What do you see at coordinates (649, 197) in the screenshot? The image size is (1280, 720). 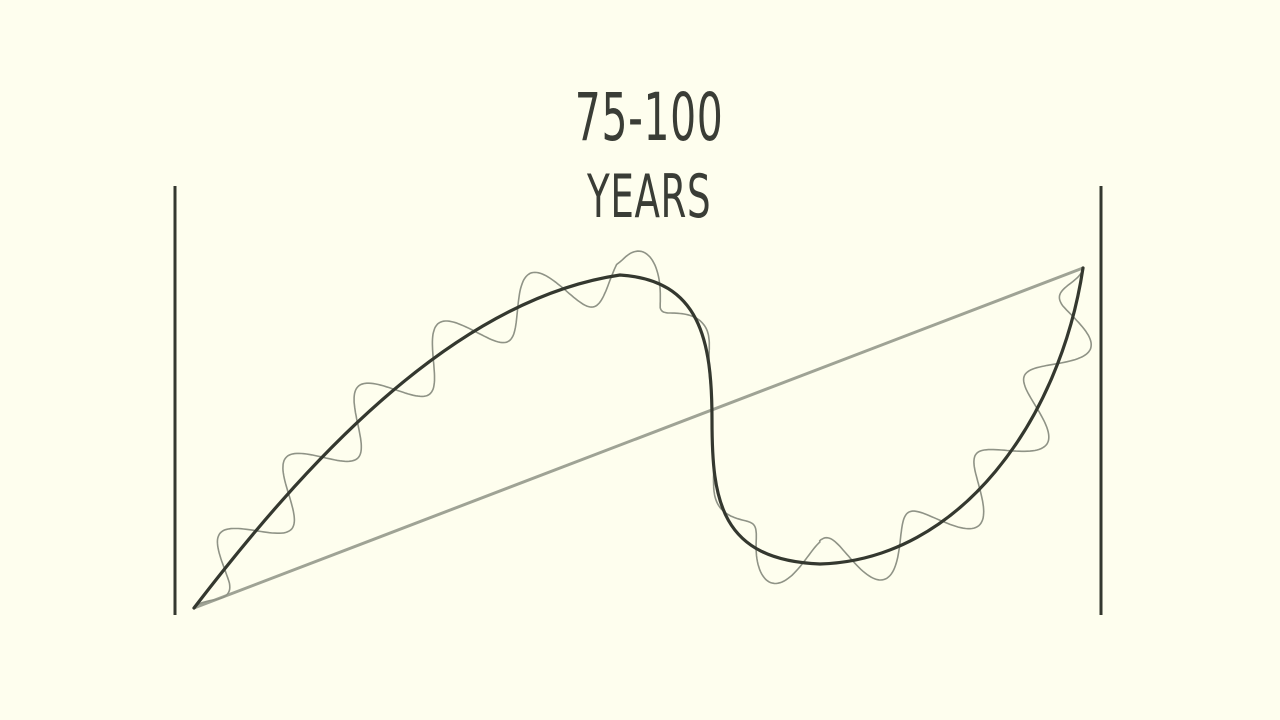 I see `period-label-unit: YEARS` at bounding box center [649, 197].